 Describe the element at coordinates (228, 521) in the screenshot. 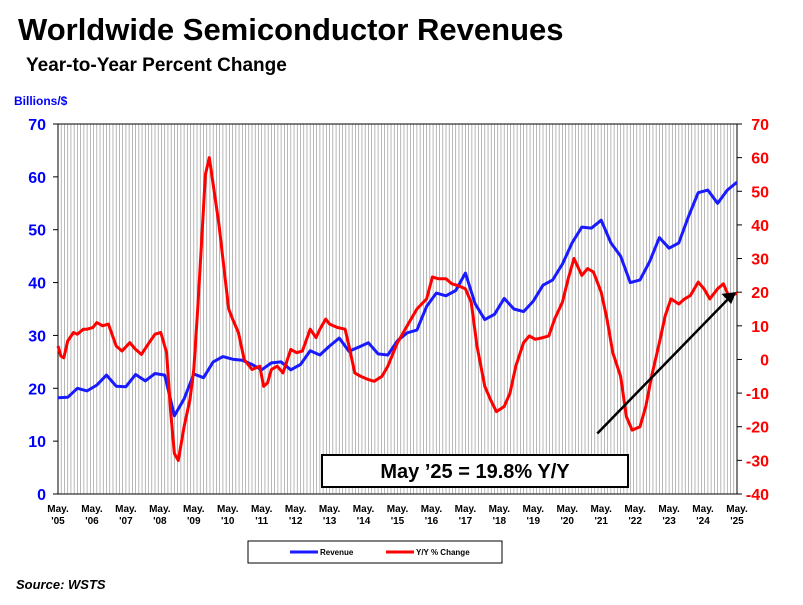

I see `x-tick-label: '10` at that location.